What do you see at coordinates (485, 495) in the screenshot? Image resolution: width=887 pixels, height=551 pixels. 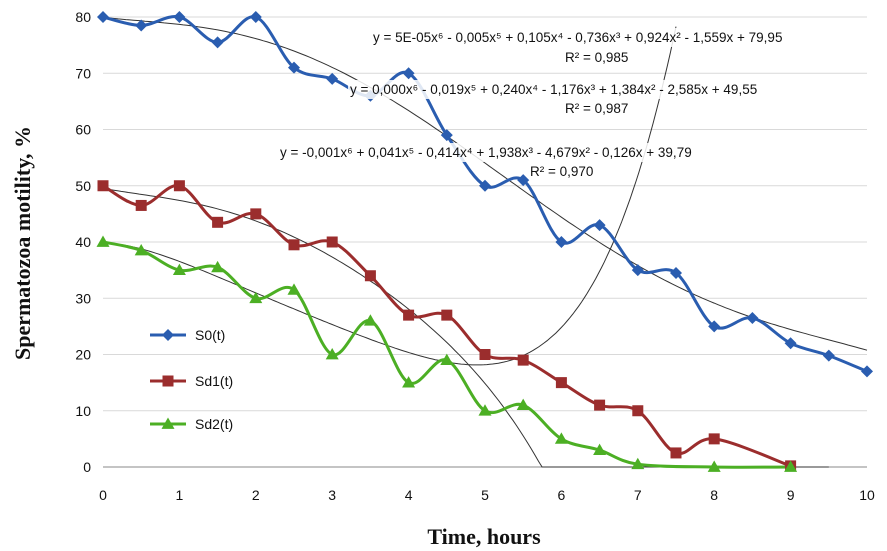 I see `x-tick-label: 5` at bounding box center [485, 495].